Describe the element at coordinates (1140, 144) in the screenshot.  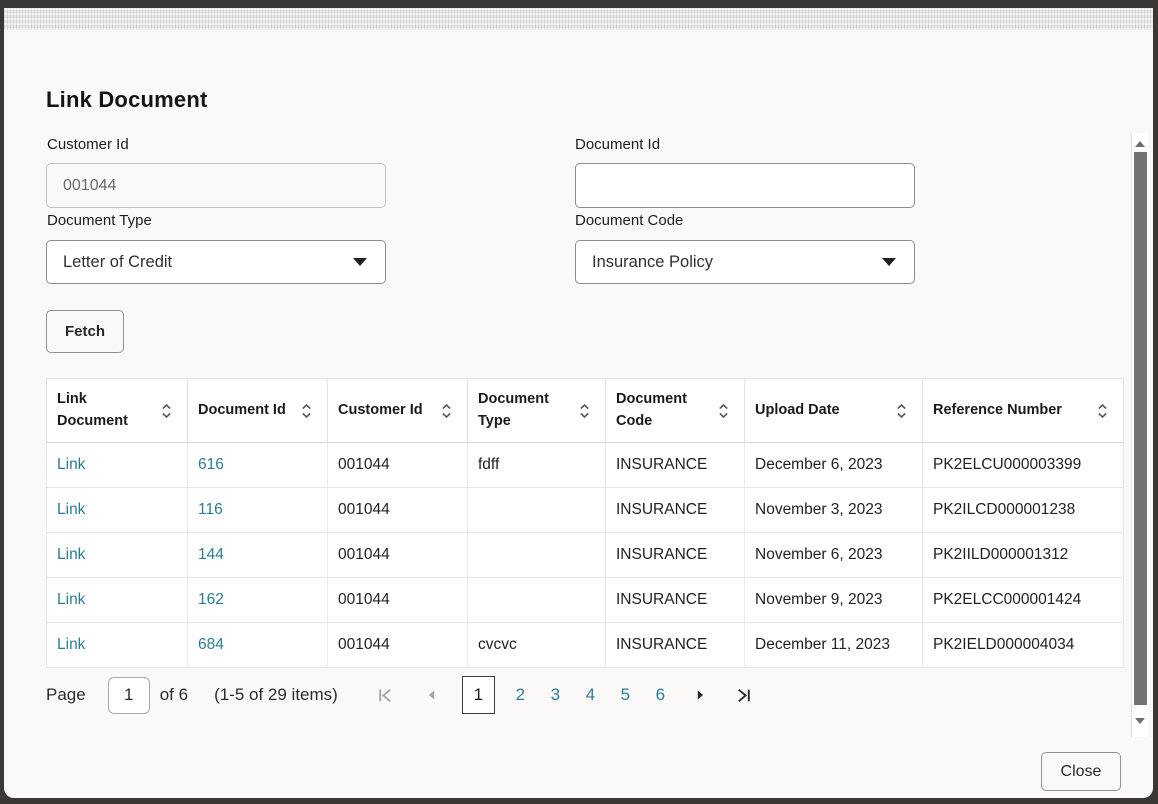
I see `scroll-up-icon` at that location.